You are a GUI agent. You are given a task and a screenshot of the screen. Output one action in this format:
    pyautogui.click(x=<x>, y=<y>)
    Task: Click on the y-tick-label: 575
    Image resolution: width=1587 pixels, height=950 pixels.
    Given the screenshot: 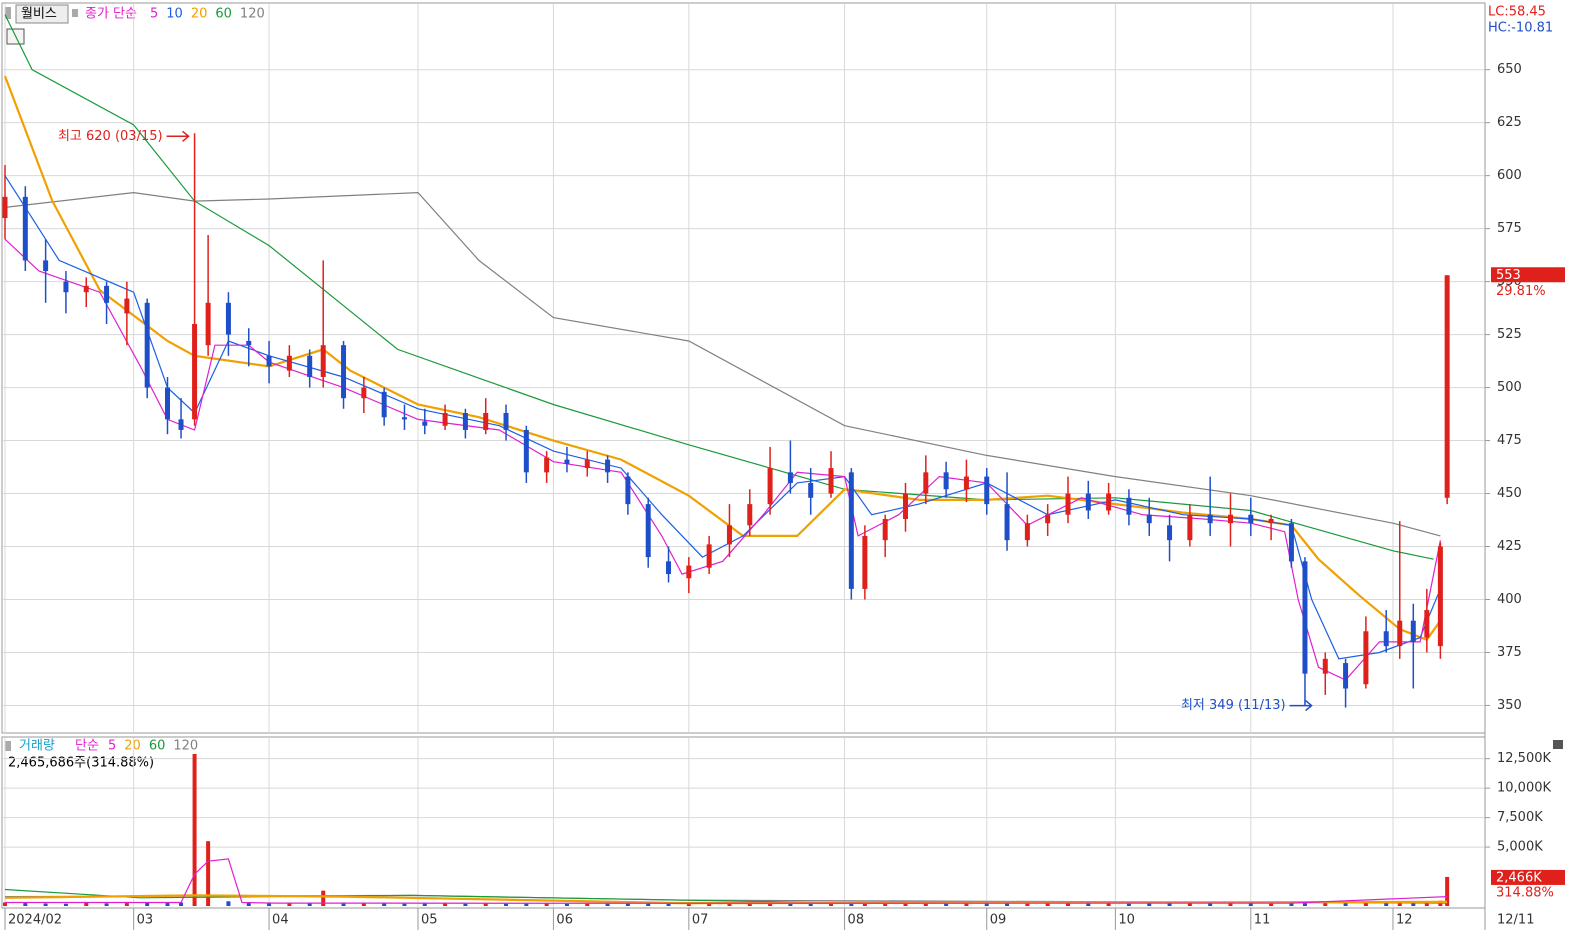 What is the action you would take?
    pyautogui.click(x=1509, y=228)
    